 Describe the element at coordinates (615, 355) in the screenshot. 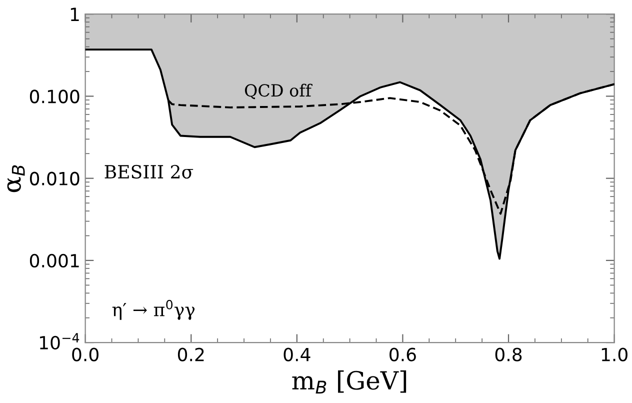

I see `x-tick-label: 1.0` at that location.